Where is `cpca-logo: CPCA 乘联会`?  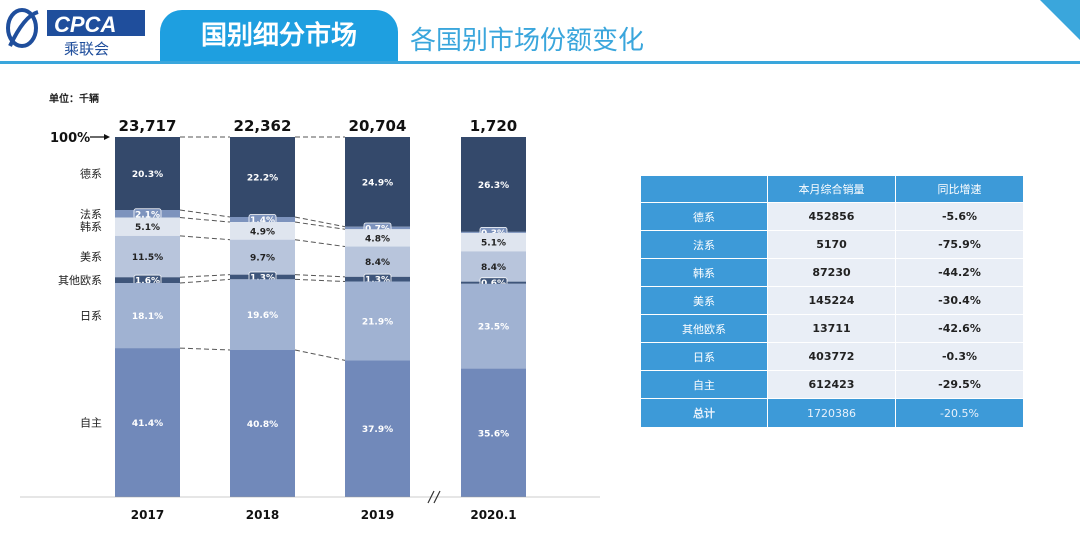
cpca-logo: CPCA 乘联会 is located at coordinates (75, 32).